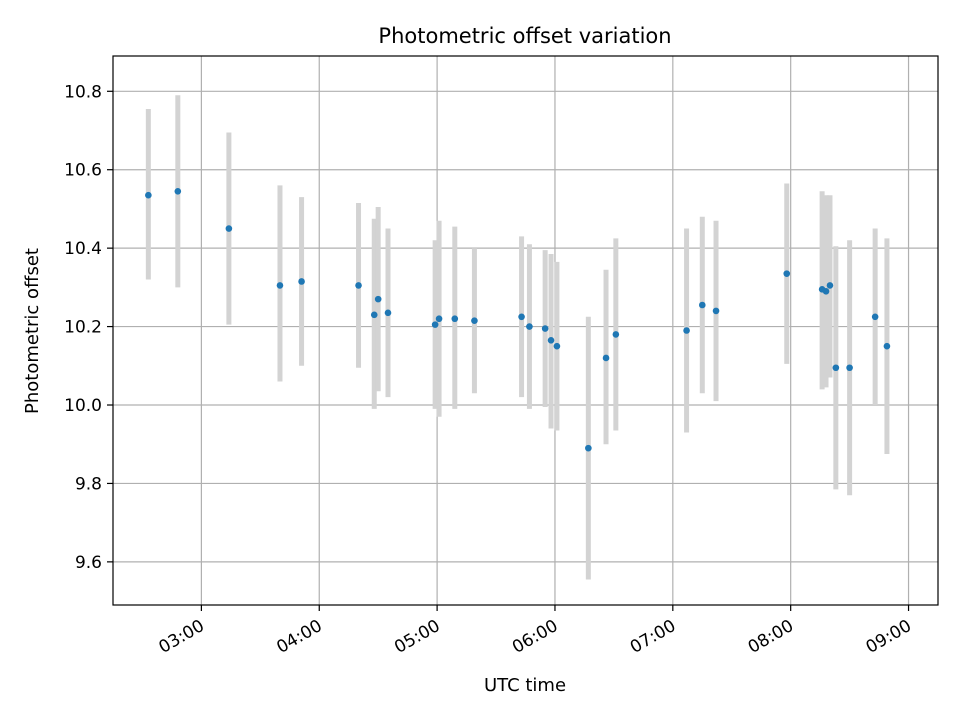 The height and width of the screenshot is (720, 960). I want to click on y-tick-label: 10.0, so click(83, 406).